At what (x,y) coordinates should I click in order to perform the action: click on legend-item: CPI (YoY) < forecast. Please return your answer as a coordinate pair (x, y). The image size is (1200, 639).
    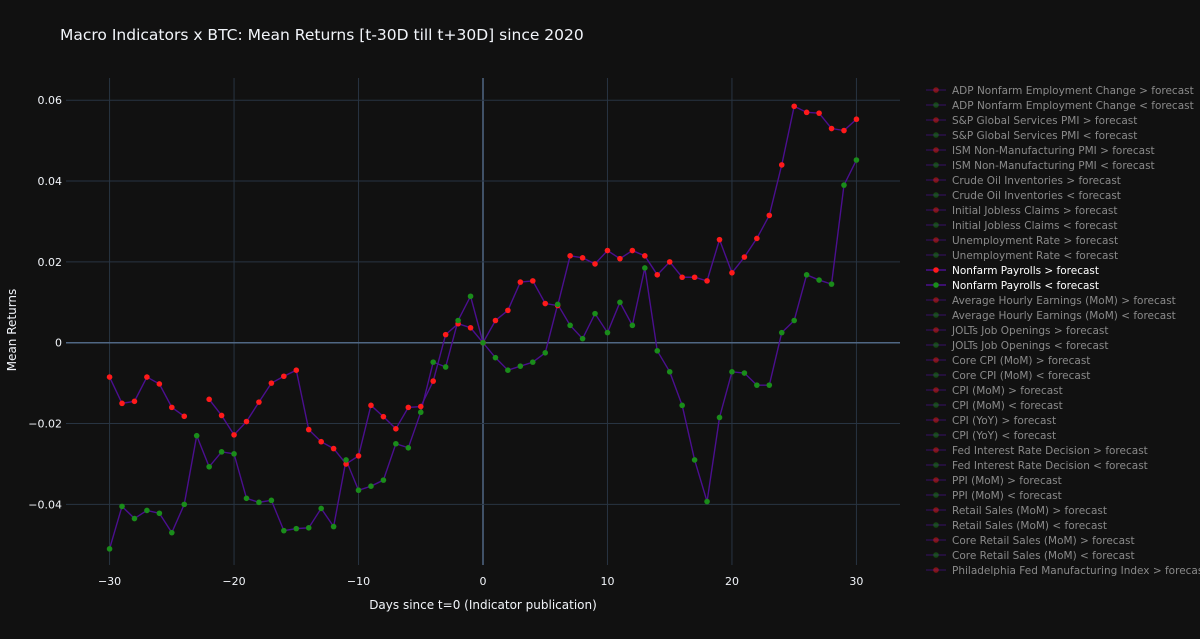
    Looking at the image, I should click on (991, 436).